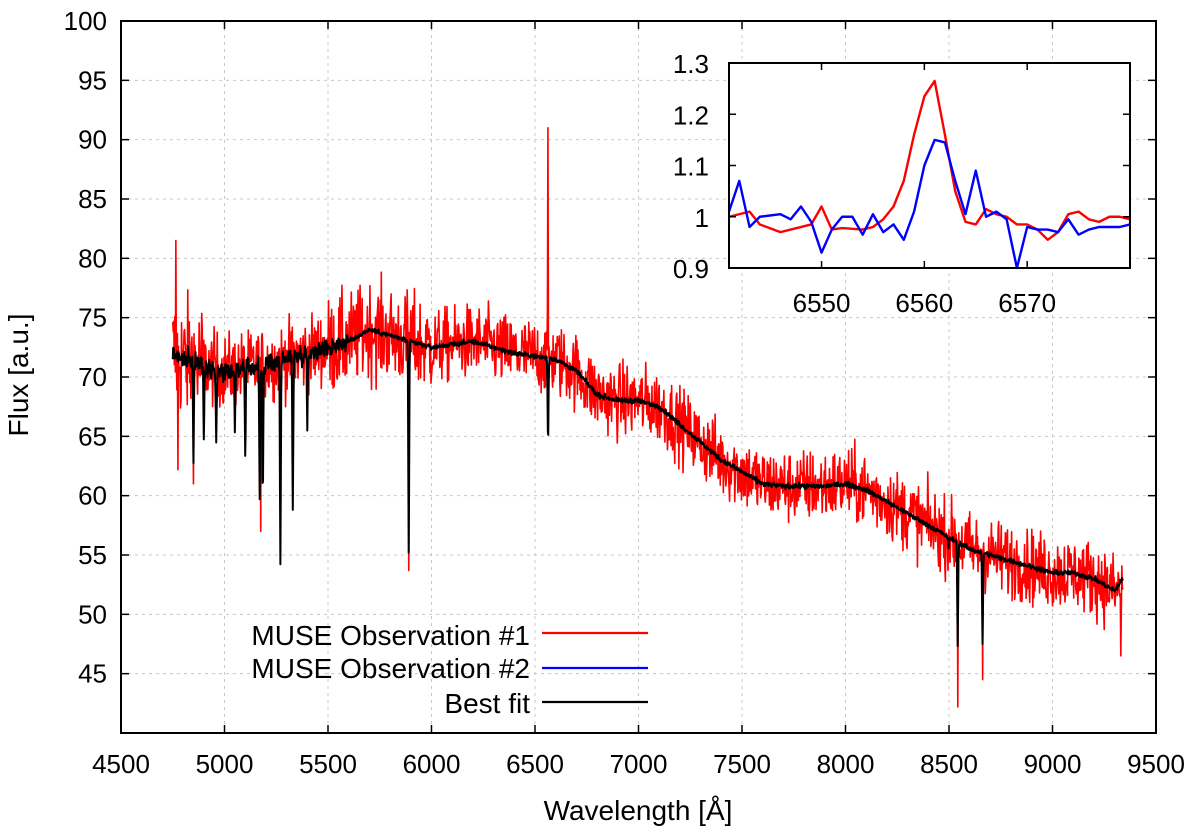 The width and height of the screenshot is (1200, 835). I want to click on x-tick-label: 9000, so click(1053, 764).